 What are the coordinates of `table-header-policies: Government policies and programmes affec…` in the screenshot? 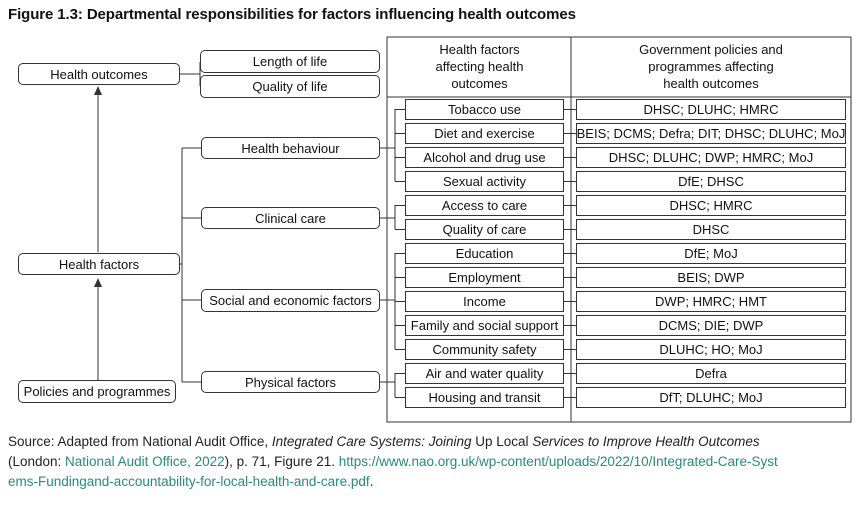 It's located at (711, 66).